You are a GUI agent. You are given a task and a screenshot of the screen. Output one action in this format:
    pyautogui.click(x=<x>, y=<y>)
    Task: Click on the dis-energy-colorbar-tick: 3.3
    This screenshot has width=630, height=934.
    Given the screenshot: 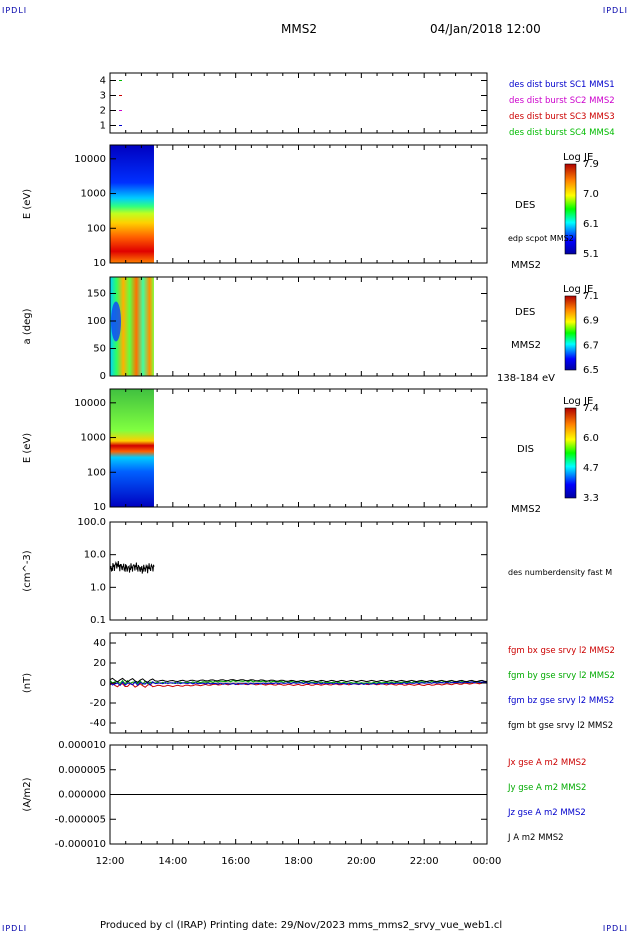 What is the action you would take?
    pyautogui.click(x=591, y=498)
    